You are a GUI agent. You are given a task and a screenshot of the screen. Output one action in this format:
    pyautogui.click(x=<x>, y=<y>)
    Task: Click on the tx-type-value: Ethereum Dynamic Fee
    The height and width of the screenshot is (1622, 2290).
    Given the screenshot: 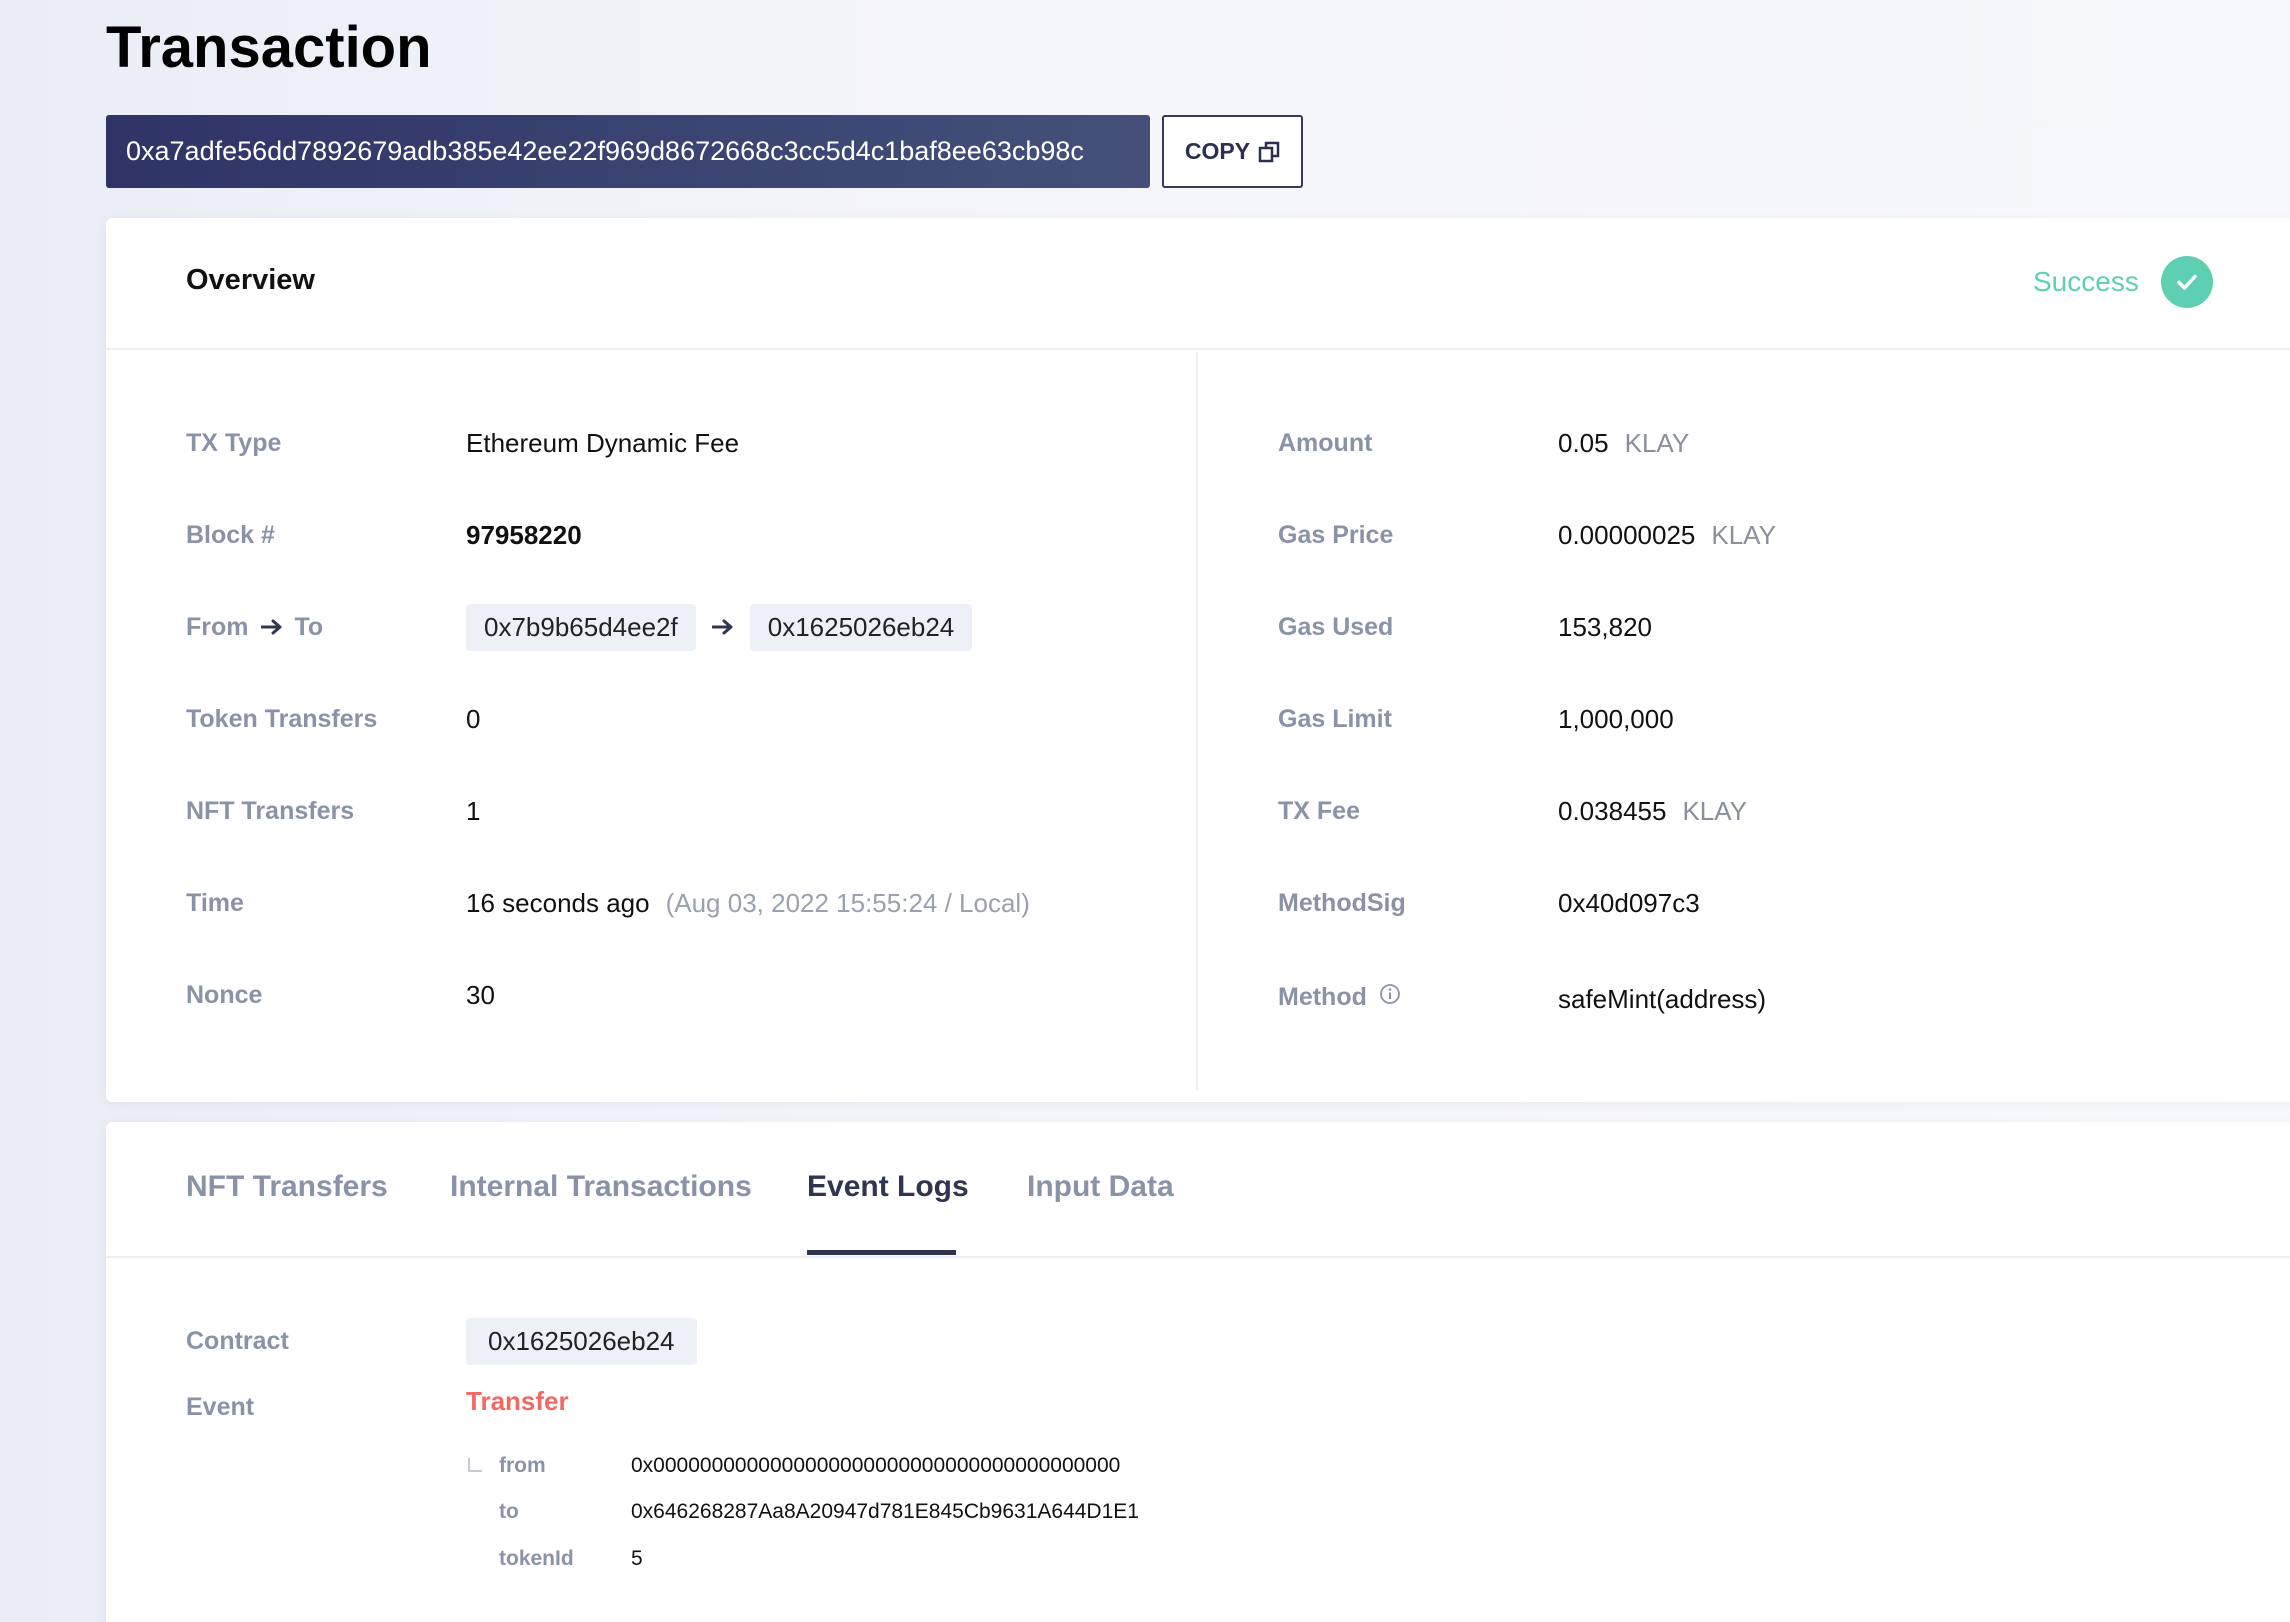 What is the action you would take?
    pyautogui.click(x=603, y=442)
    